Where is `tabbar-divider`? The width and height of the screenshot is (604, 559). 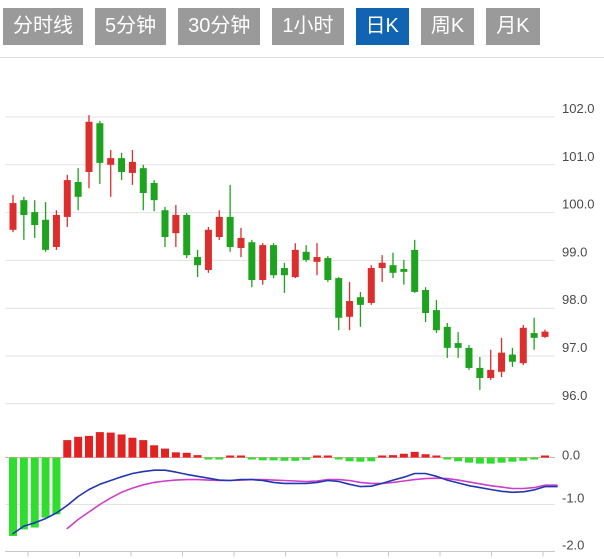
tabbar-divider is located at coordinates (302, 57).